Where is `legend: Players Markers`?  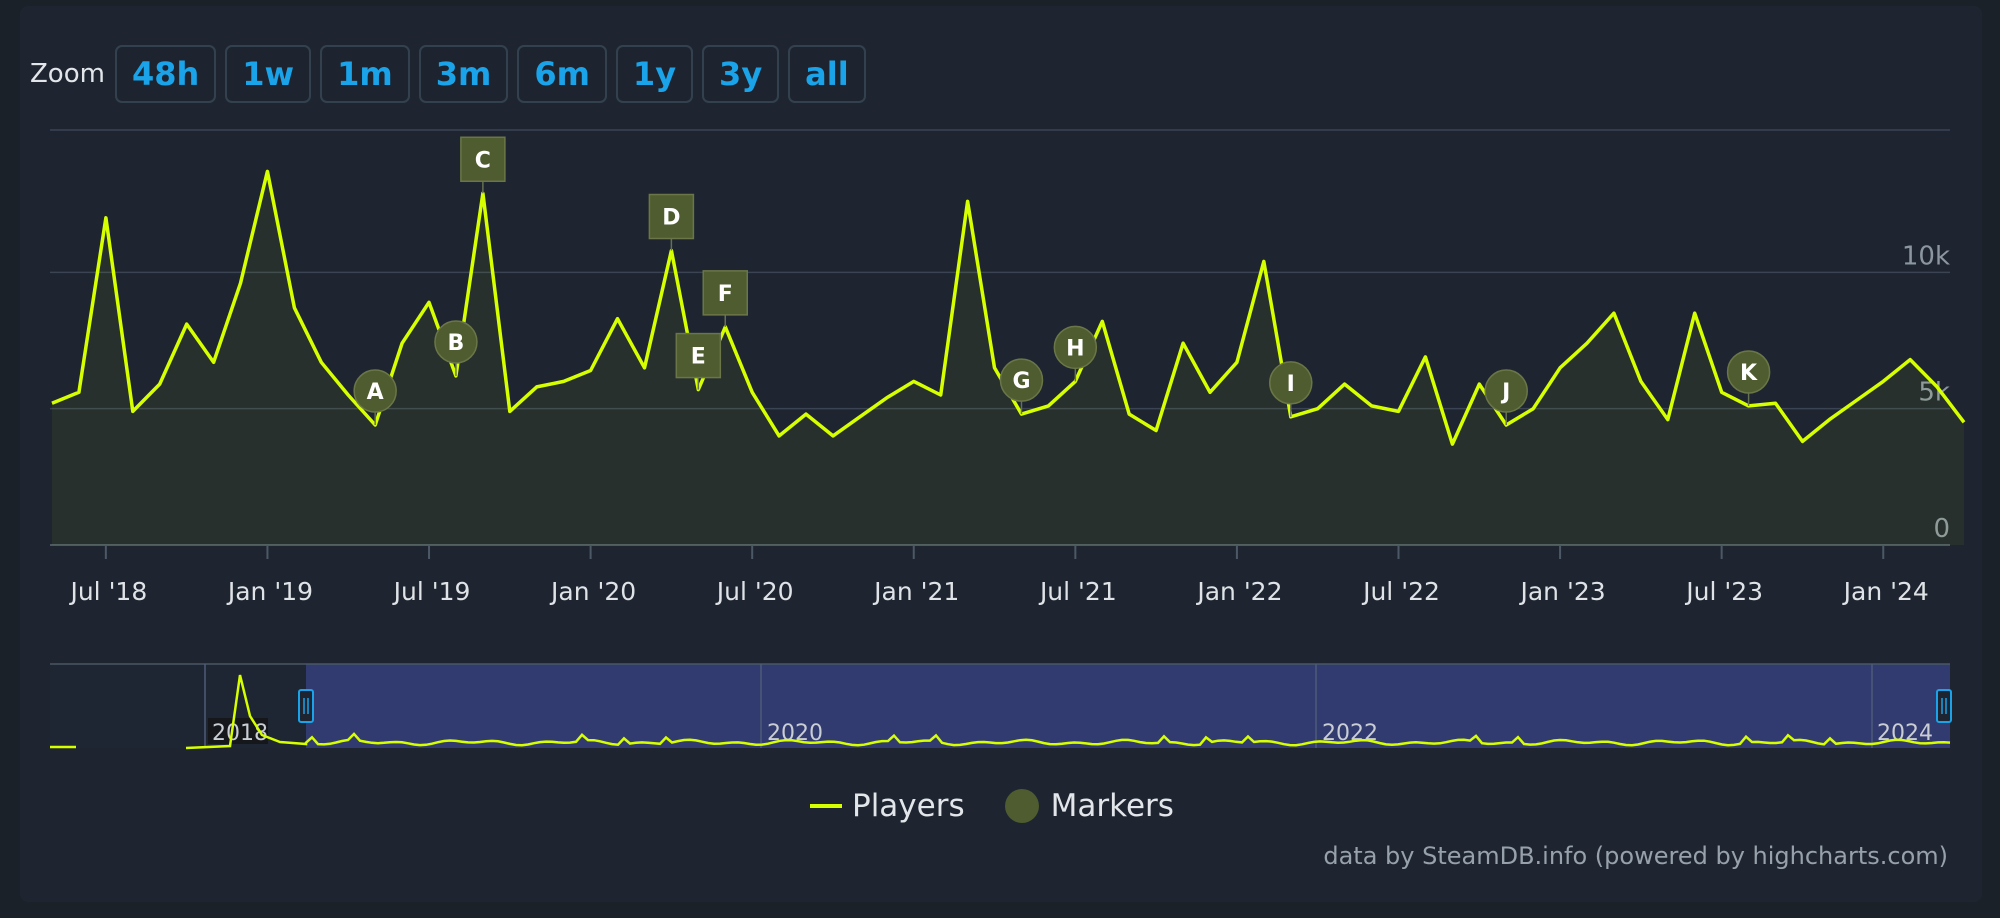 legend: Players Markers is located at coordinates (1012, 806).